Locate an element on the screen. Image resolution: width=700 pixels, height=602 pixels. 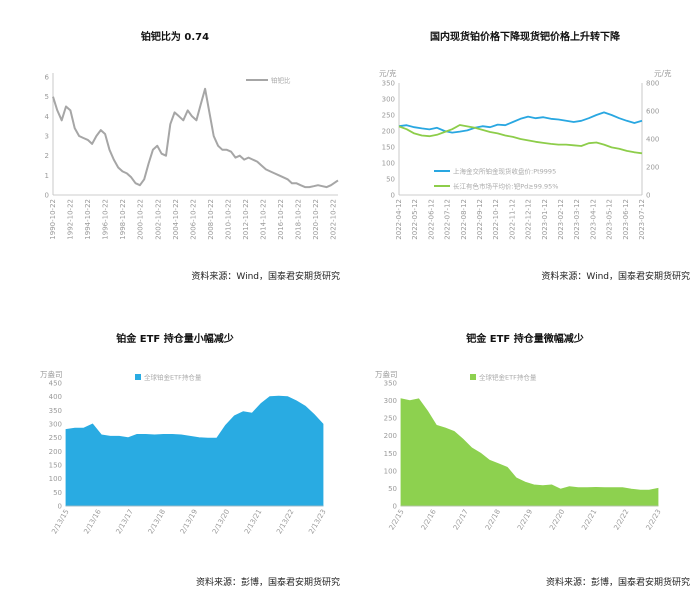
x-tick-label: 2023-04-12 is located at coordinates (593, 219).